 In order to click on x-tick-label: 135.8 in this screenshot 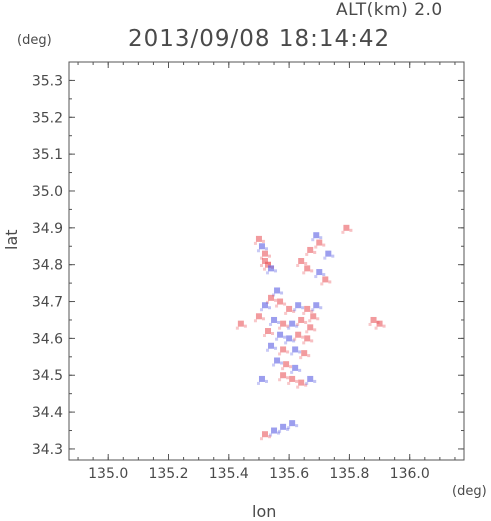, I will do `click(349, 474)`.